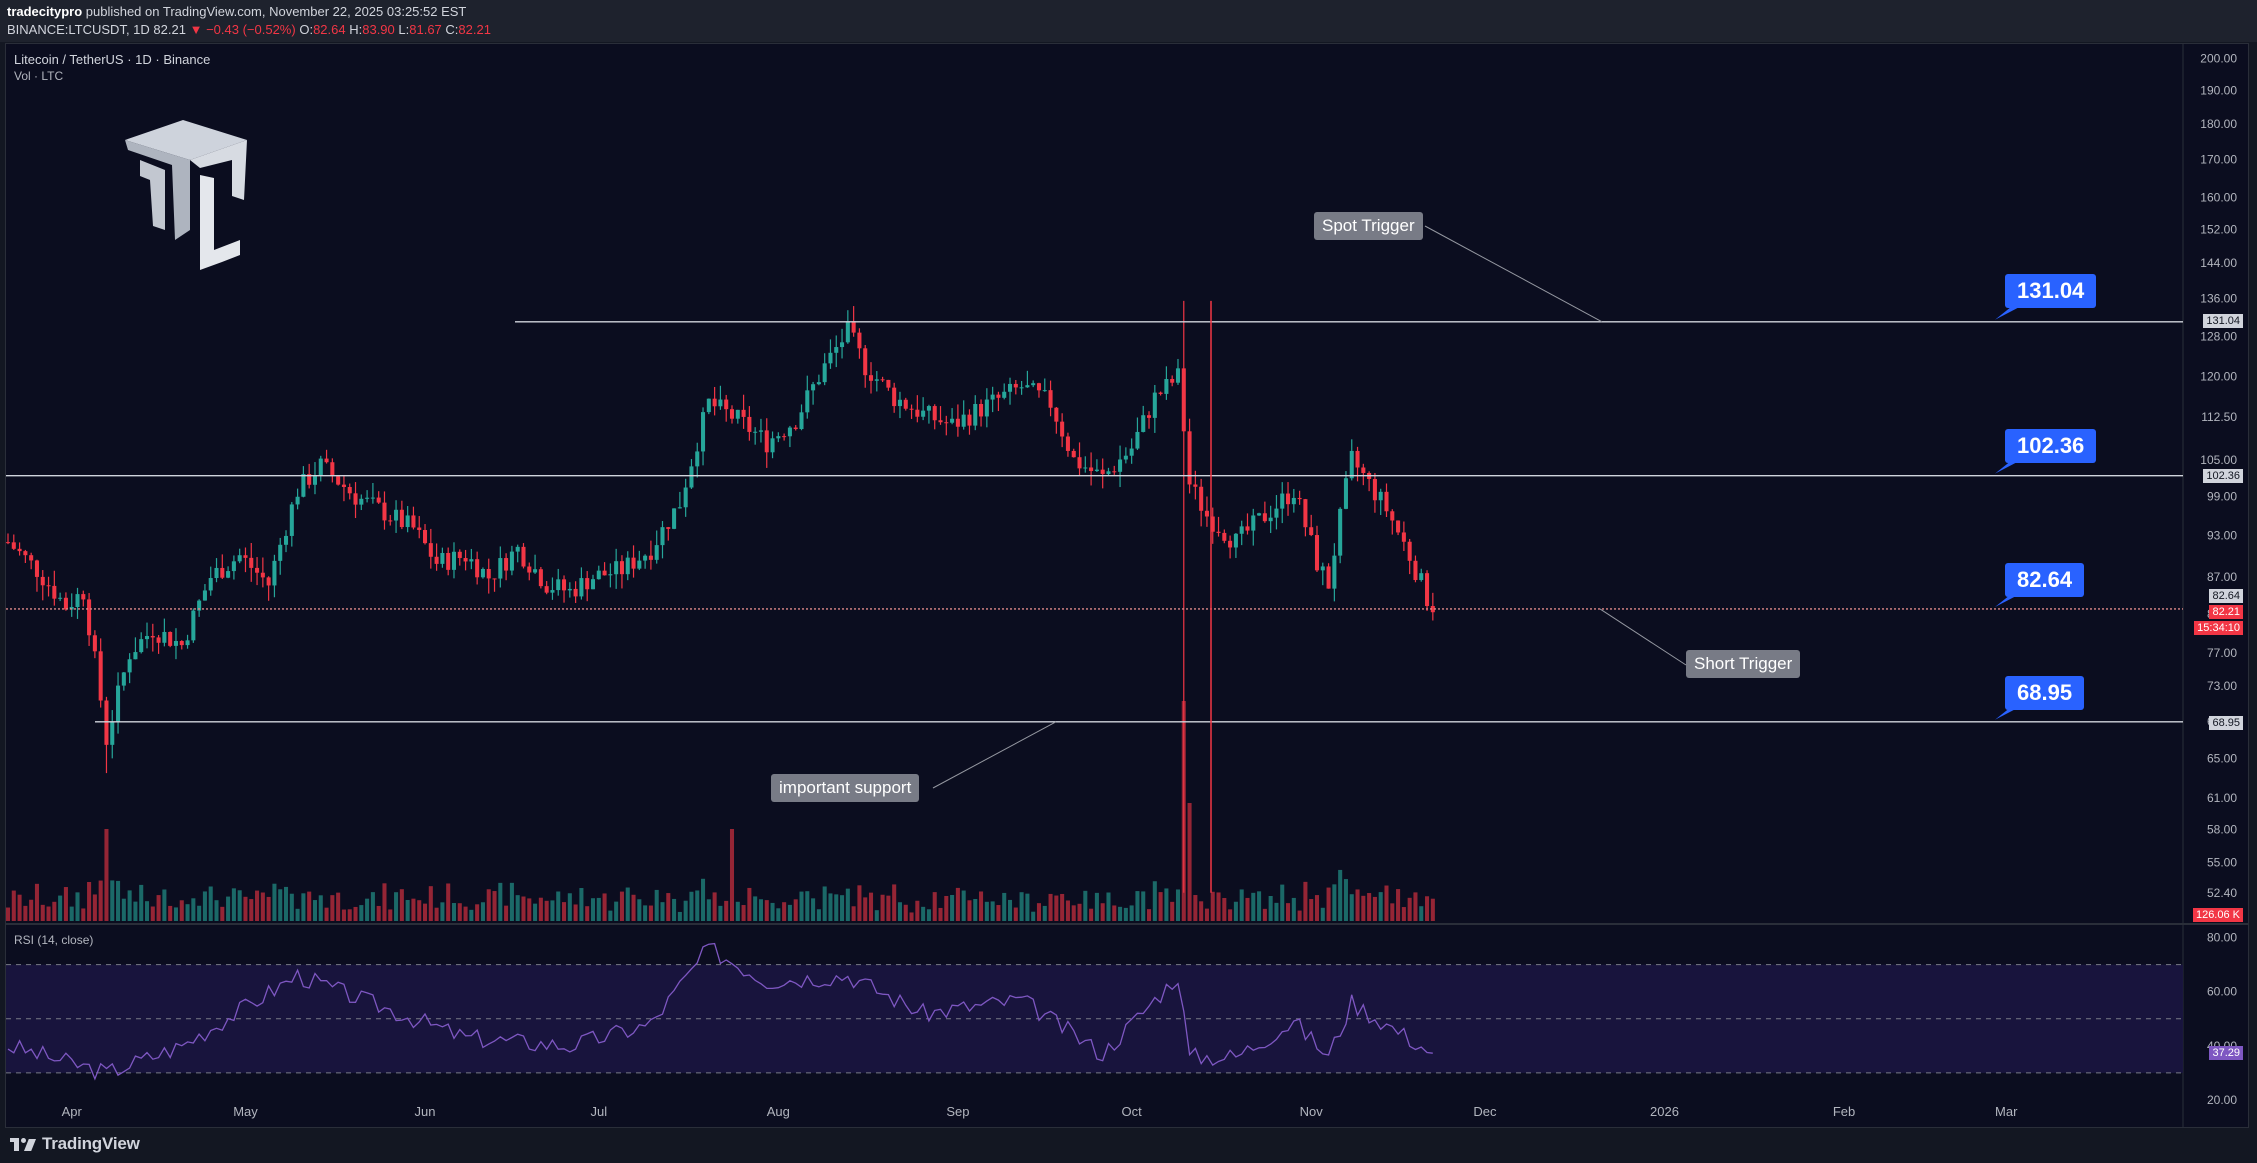  I want to click on low-value: 81.67, so click(425, 29).